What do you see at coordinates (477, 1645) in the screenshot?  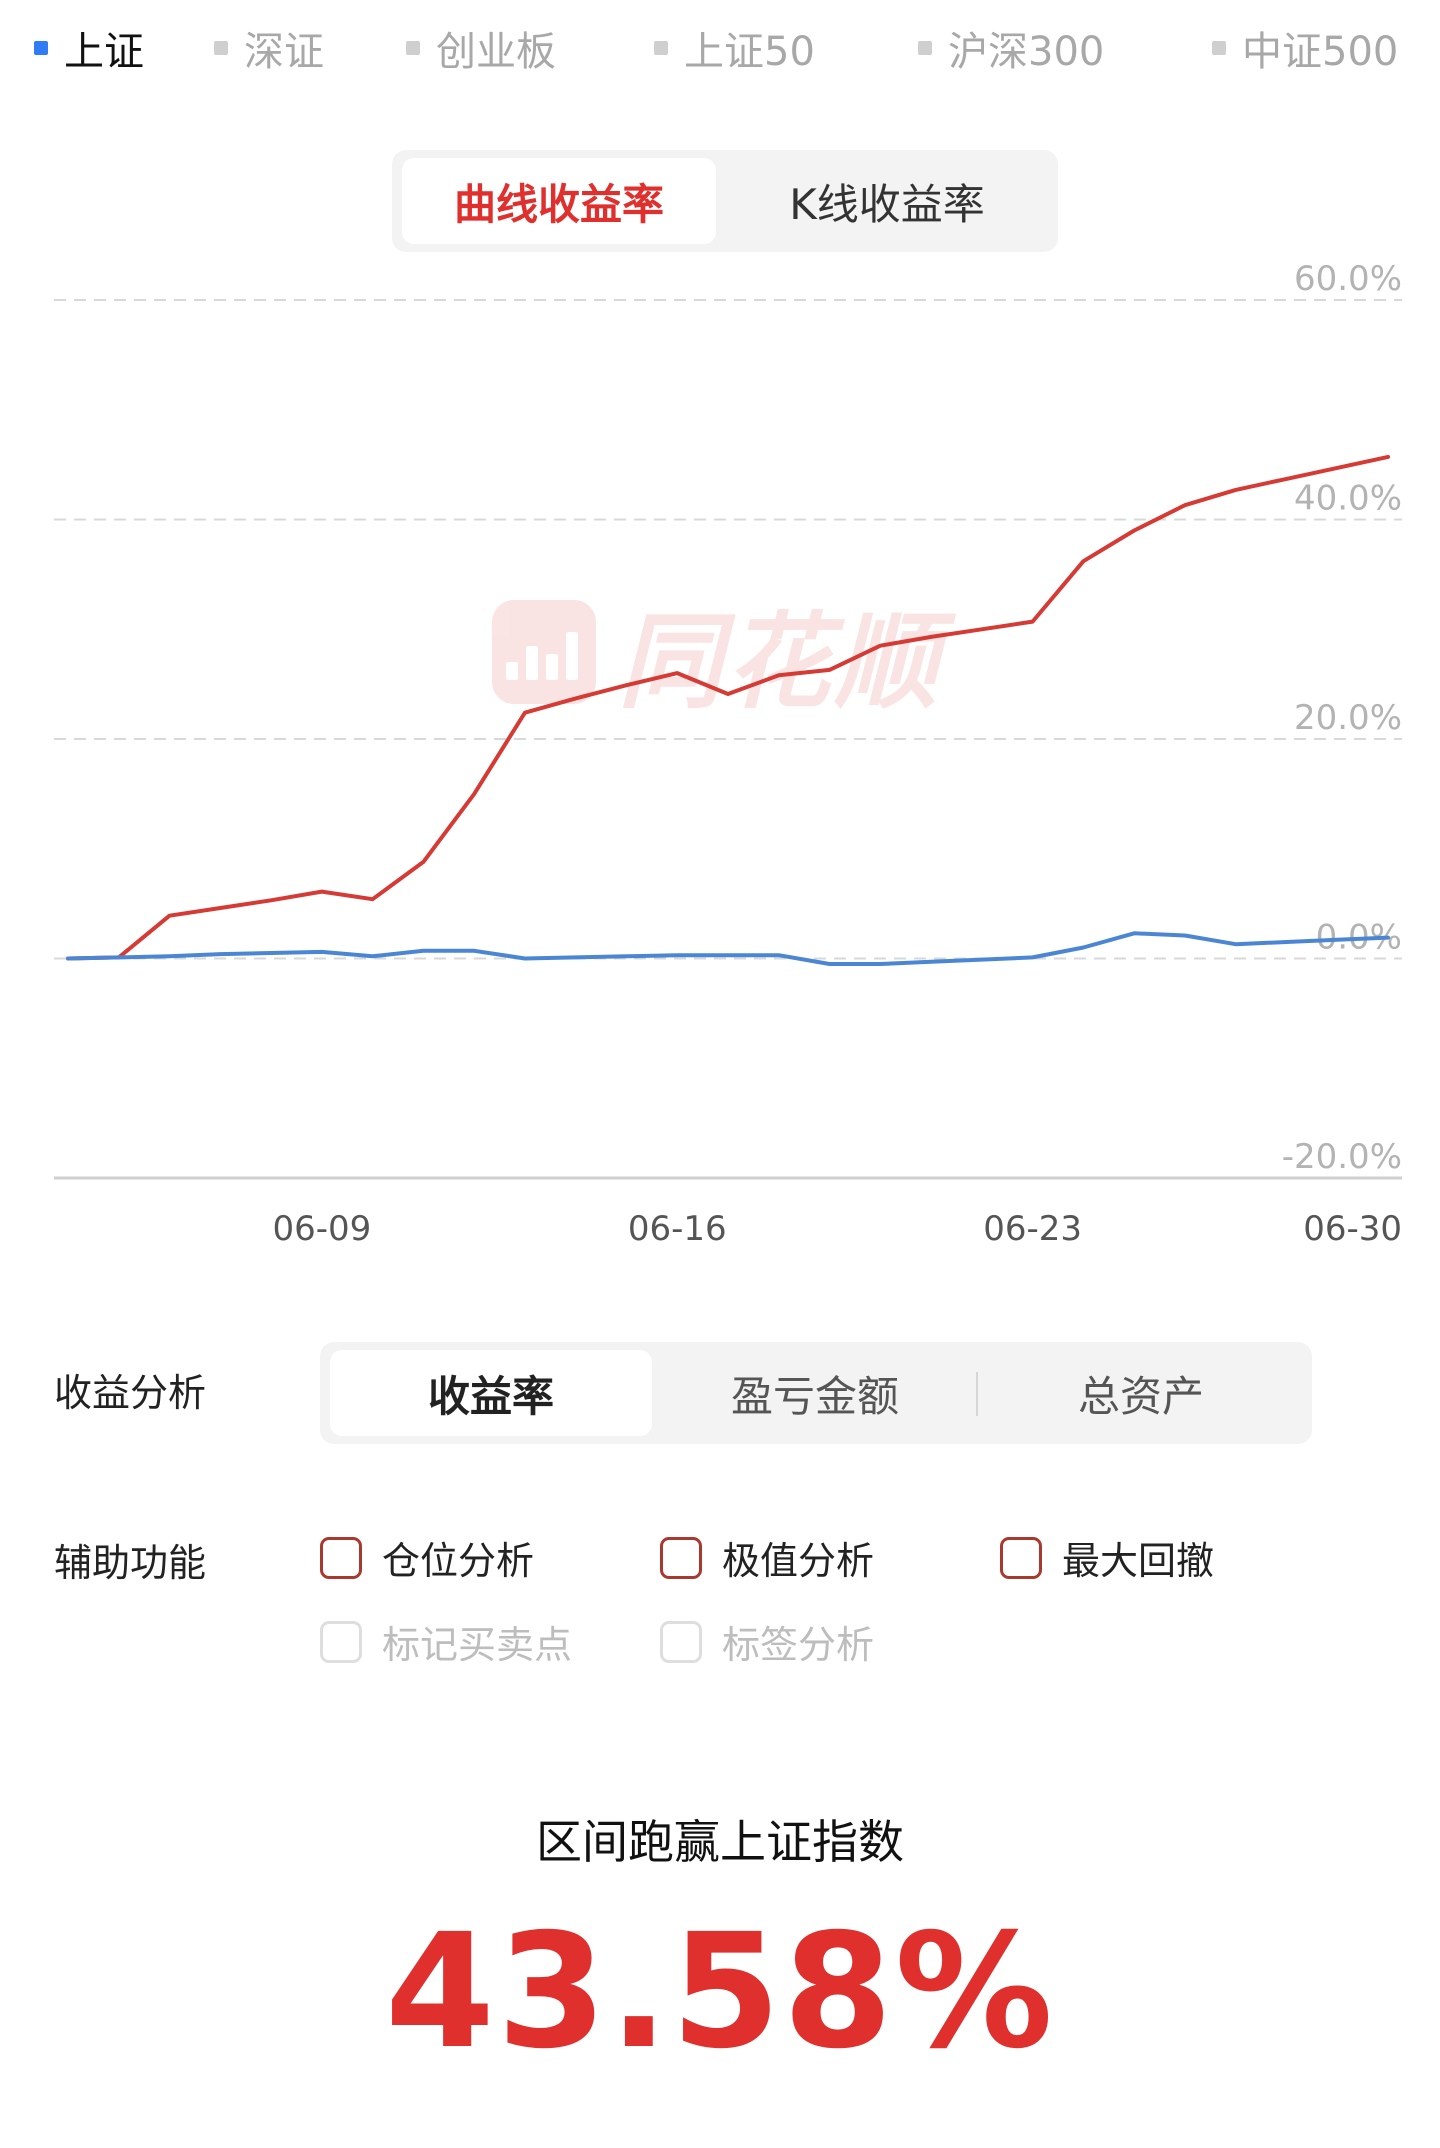 I see `checkbox-label: 标记买卖点` at bounding box center [477, 1645].